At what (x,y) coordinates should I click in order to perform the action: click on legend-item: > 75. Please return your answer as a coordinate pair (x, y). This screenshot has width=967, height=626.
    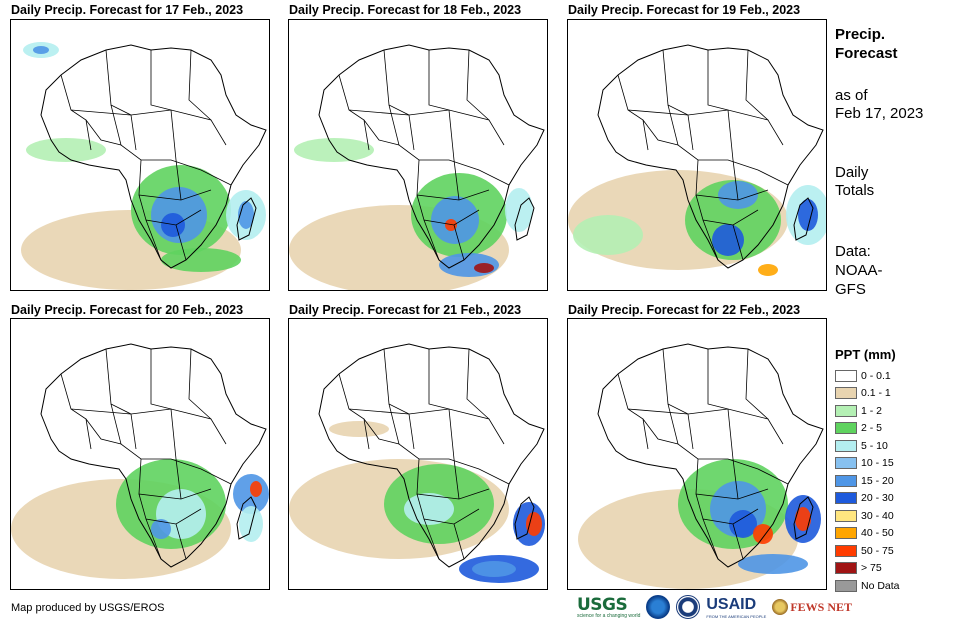
    Looking at the image, I should click on (867, 569).